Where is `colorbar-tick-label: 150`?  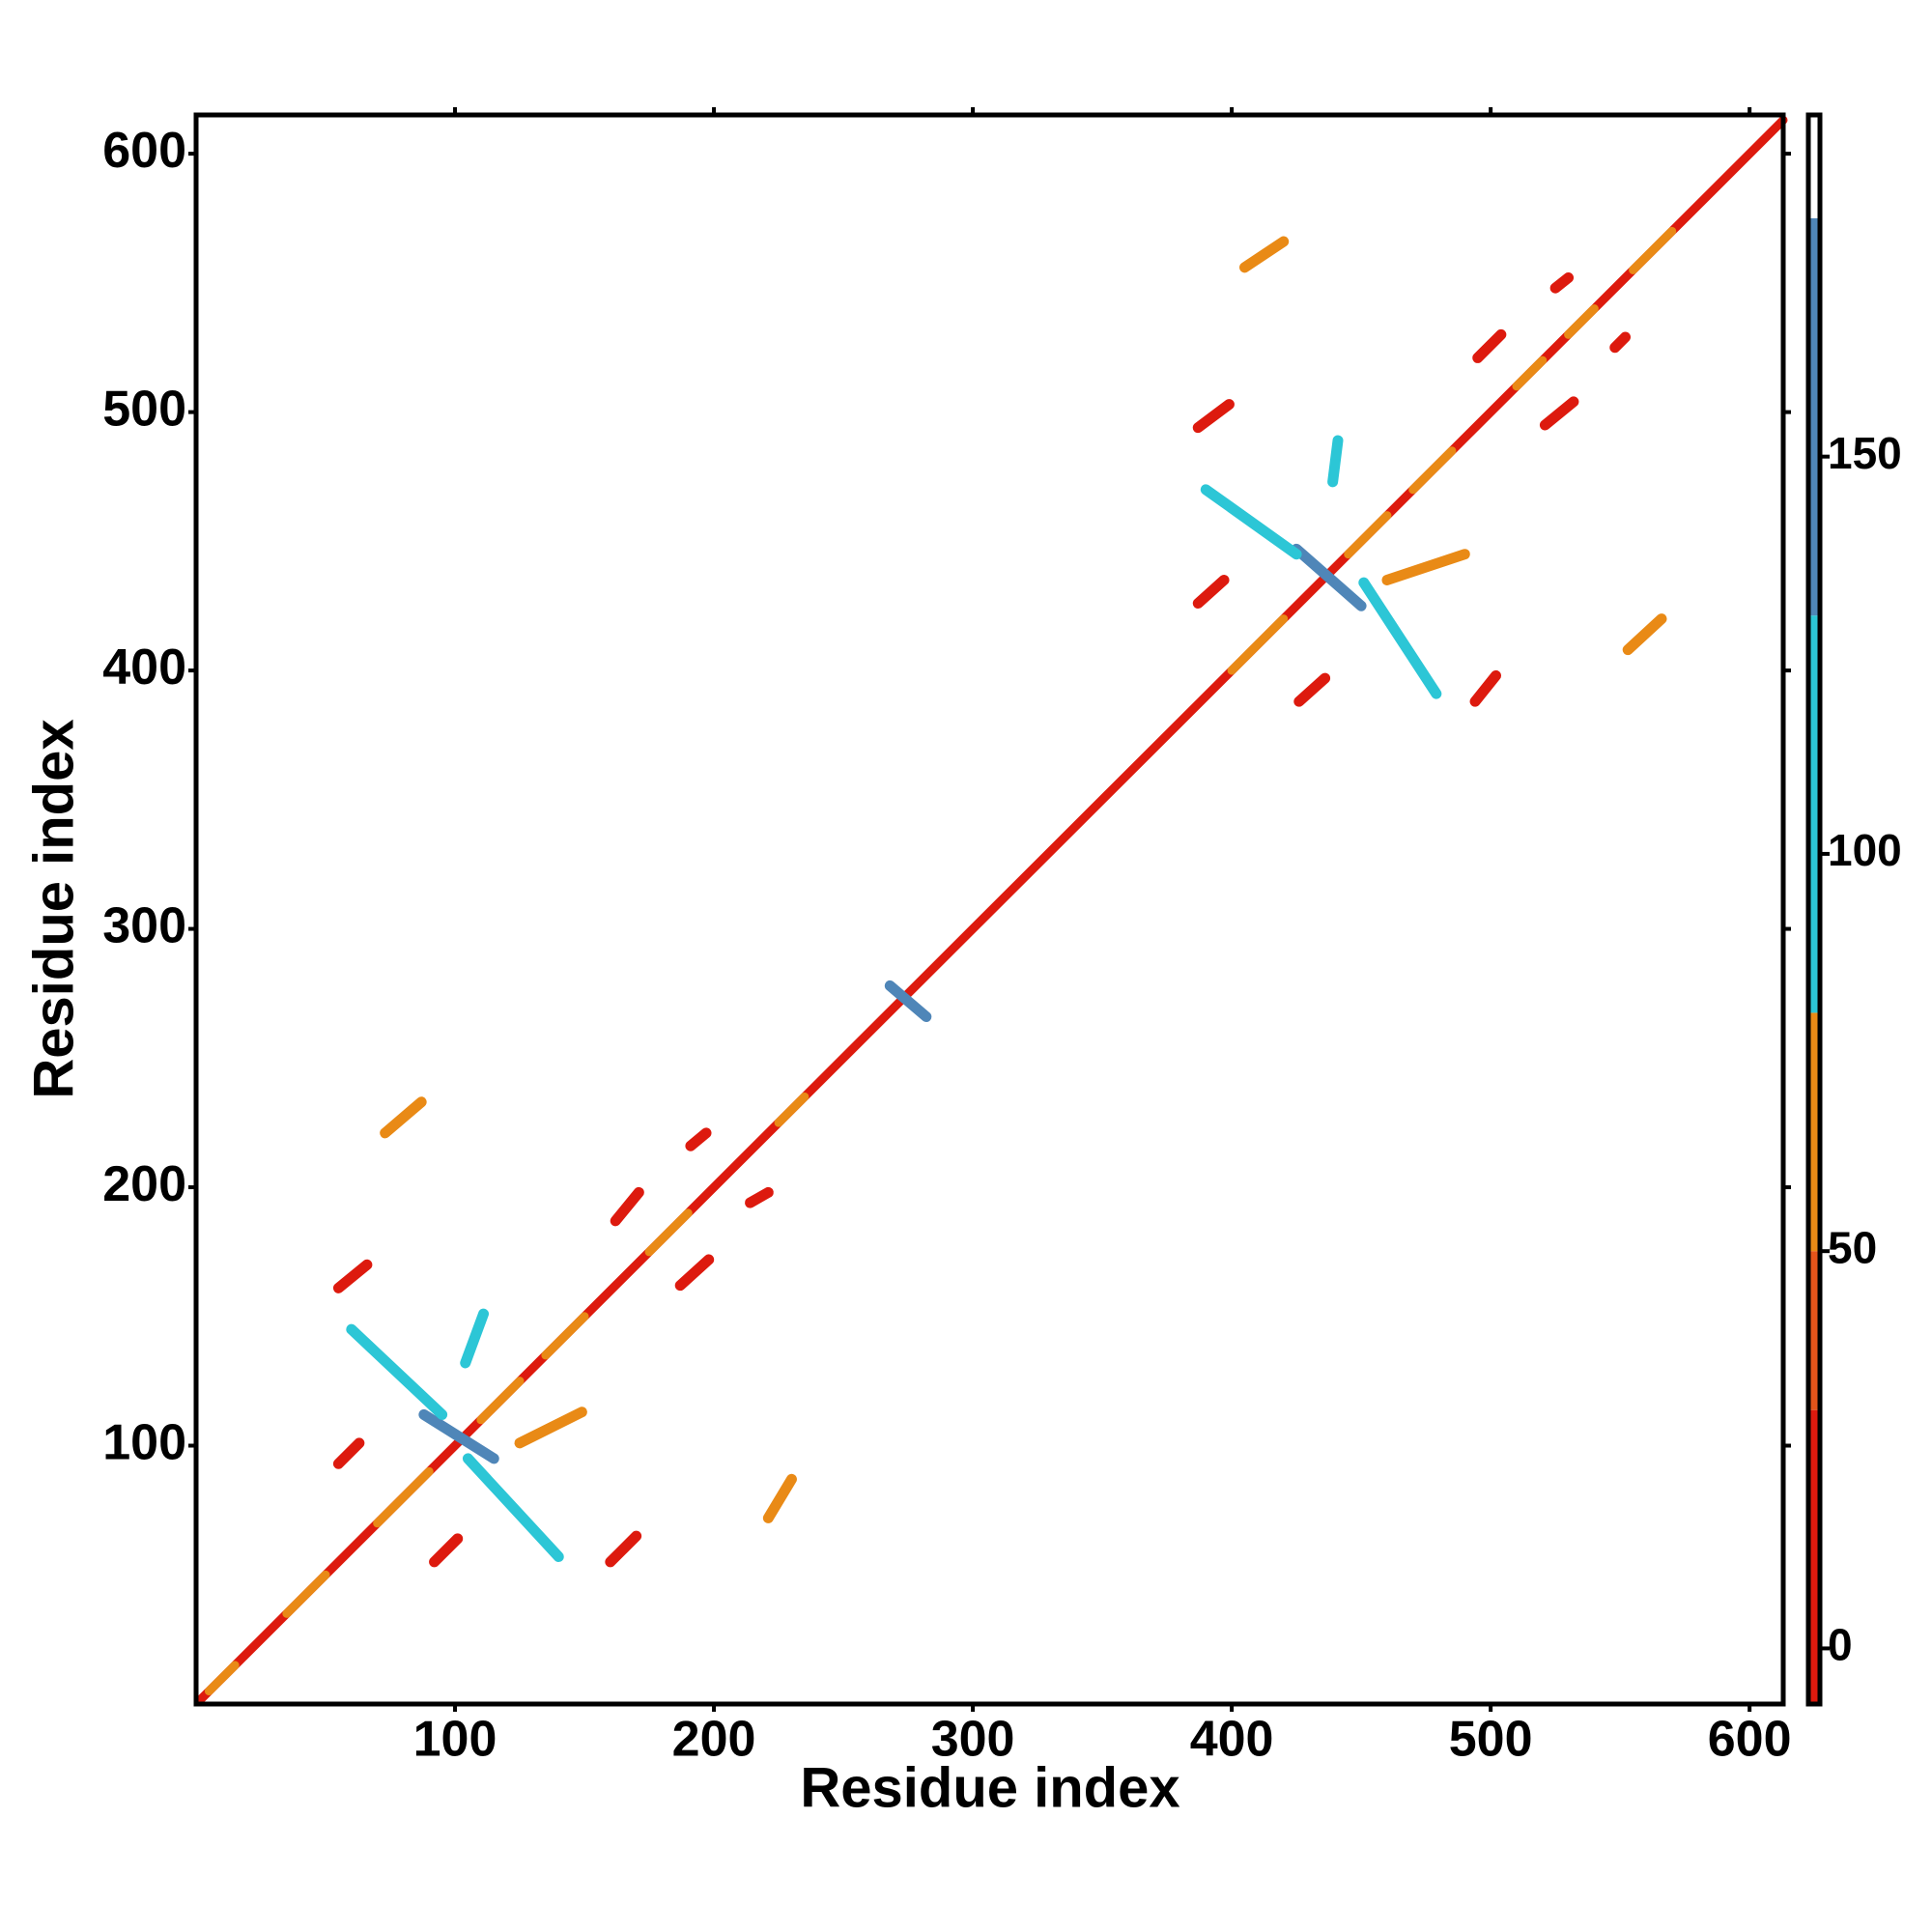
colorbar-tick-label: 150 is located at coordinates (1865, 453).